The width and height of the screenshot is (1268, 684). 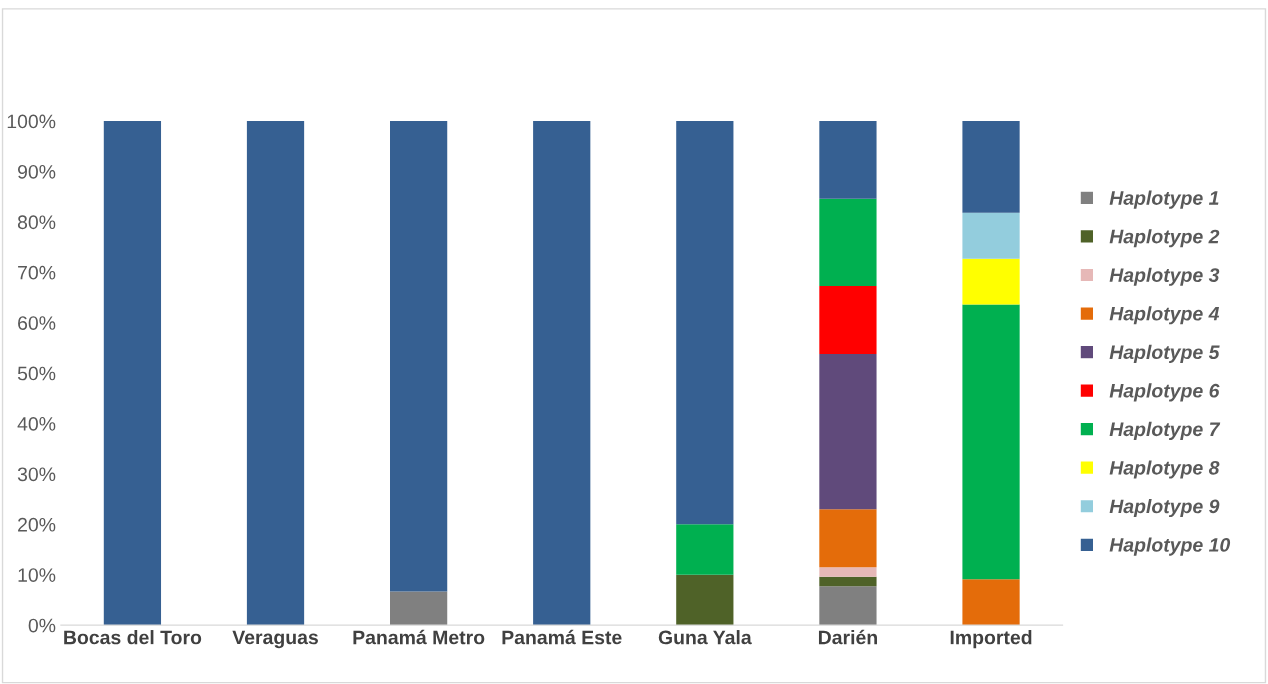 I want to click on legend-label: Haplotype 3, so click(x=1164, y=276).